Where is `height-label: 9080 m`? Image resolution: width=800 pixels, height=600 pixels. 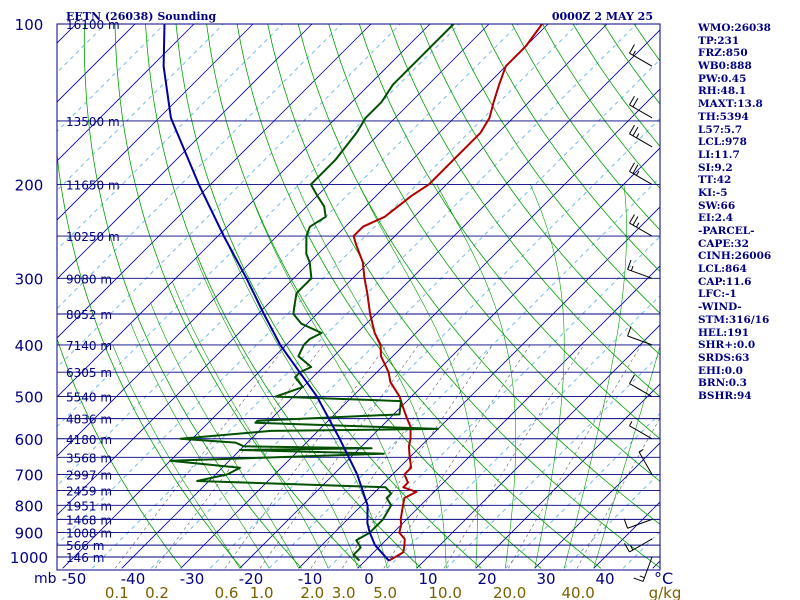
height-label: 9080 m is located at coordinates (89, 279).